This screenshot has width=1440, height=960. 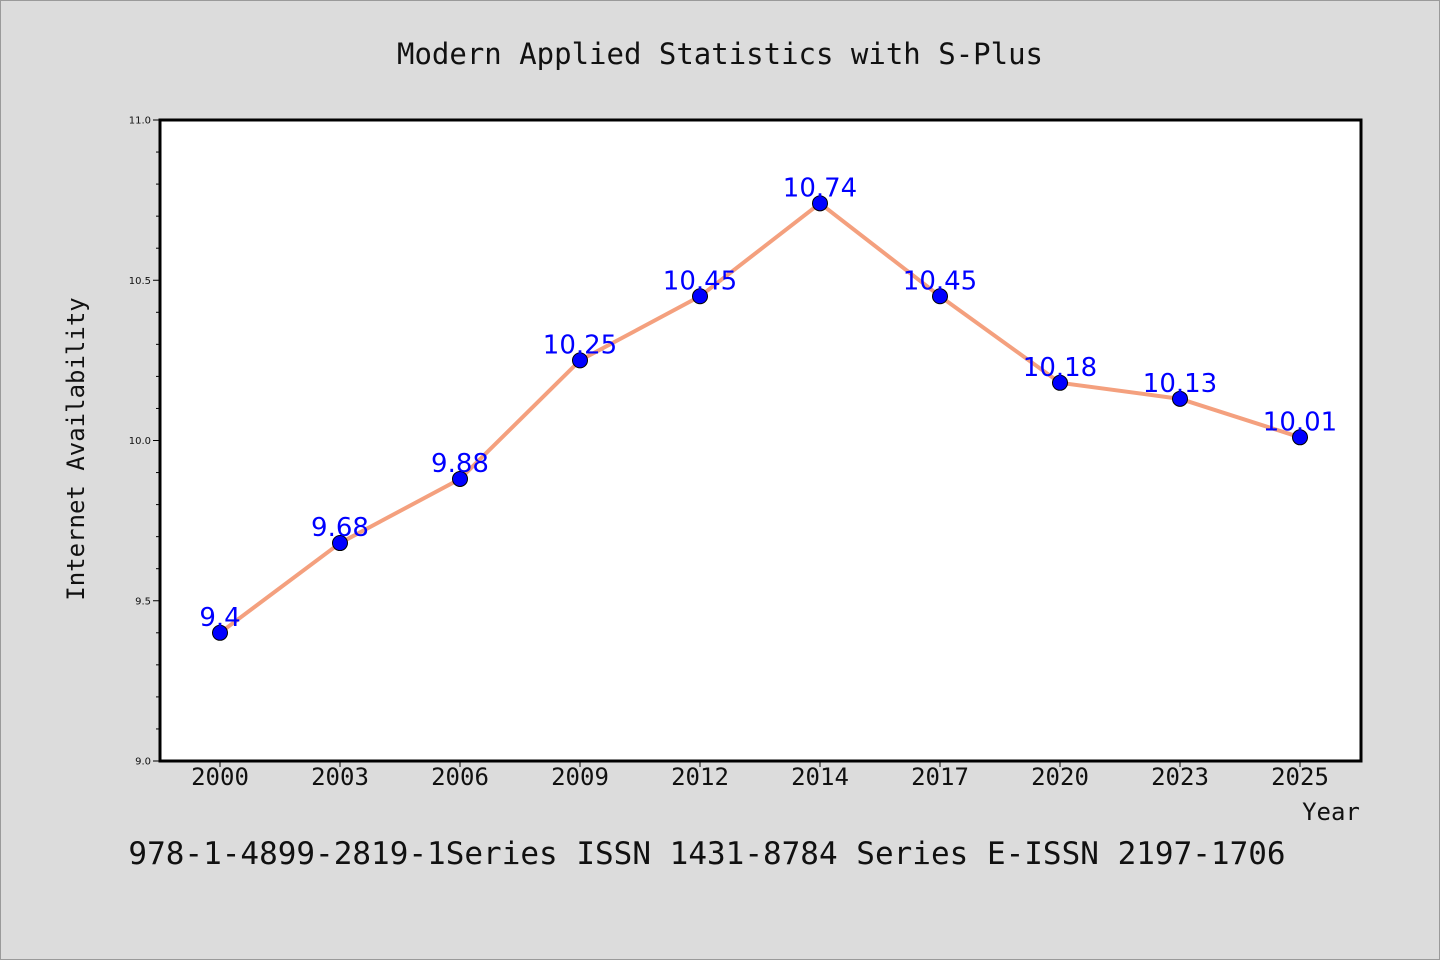 I want to click on y-axis: 9.0 9.5 10.0 10.5 11.0, so click(x=144, y=442).